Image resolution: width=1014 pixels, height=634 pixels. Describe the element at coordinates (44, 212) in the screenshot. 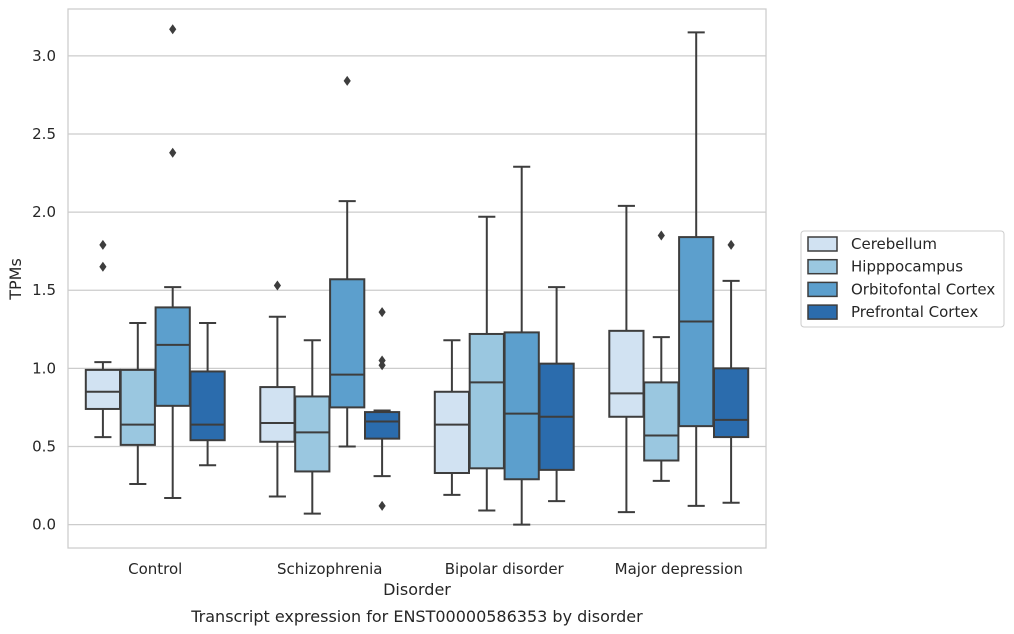

I see `y-tick-label: 2.0` at that location.